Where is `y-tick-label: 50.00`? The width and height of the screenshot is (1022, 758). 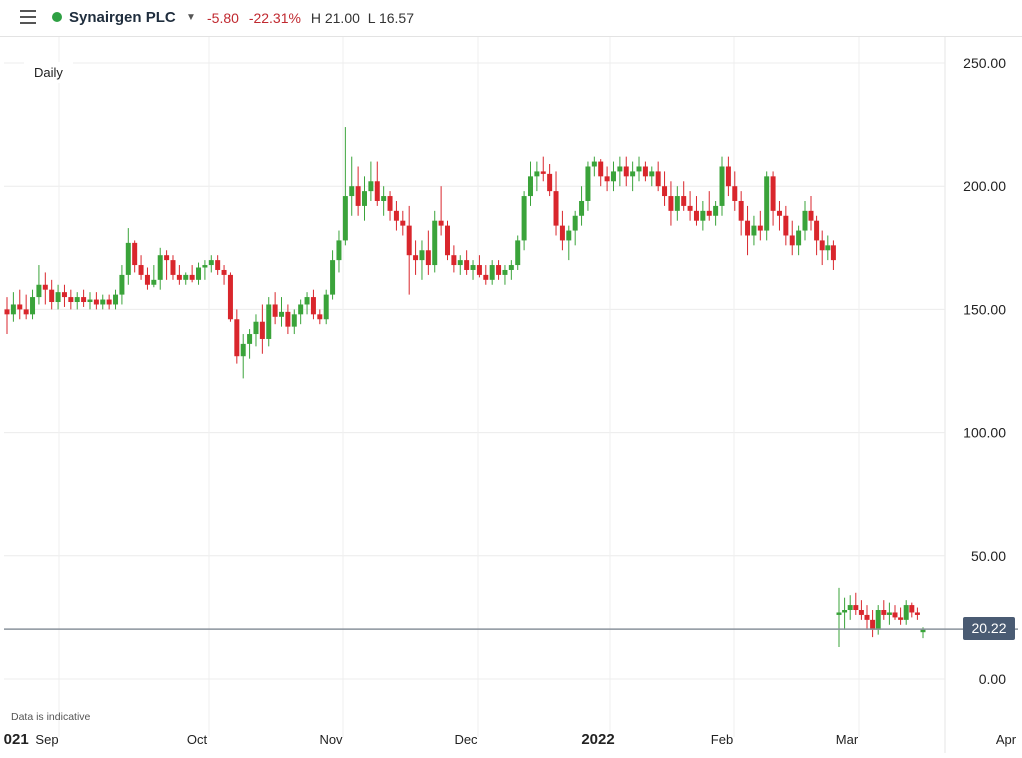 y-tick-label: 50.00 is located at coordinates (988, 556).